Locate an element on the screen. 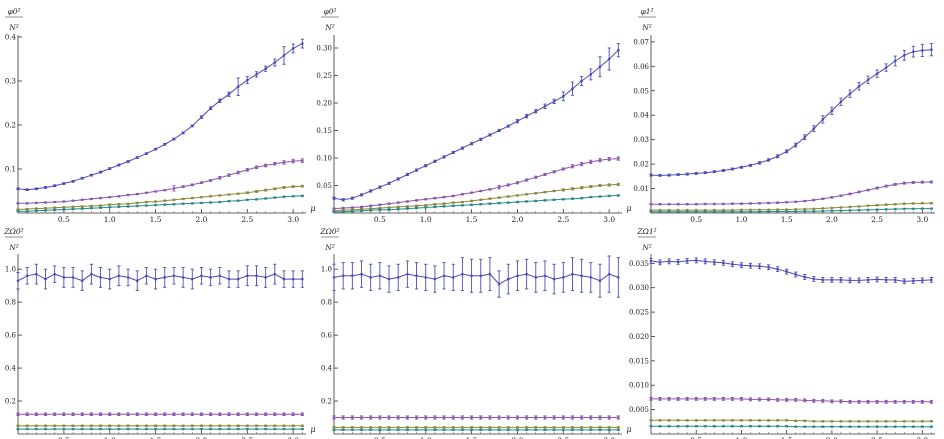 The width and height of the screenshot is (944, 439). x-tick-label: 2.5 is located at coordinates (877, 219).